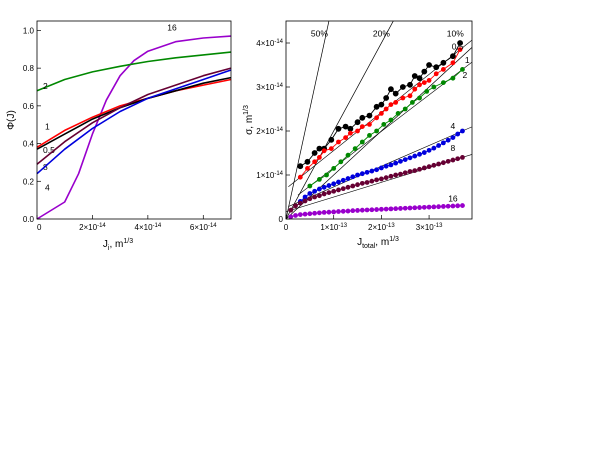  Describe the element at coordinates (49, 150) in the screenshot. I see `left-series-label-0.5: 0.5` at that location.